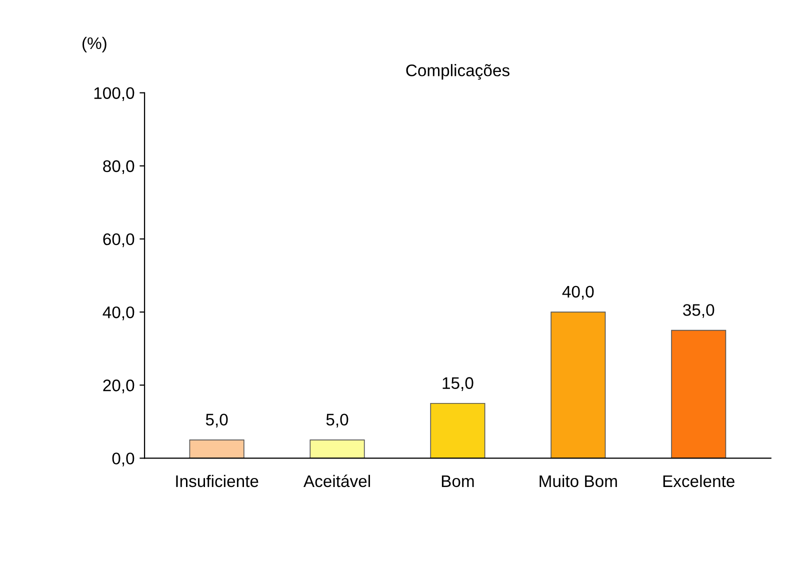 The height and width of the screenshot is (580, 803). I want to click on chart-title: Complicações, so click(458, 72).